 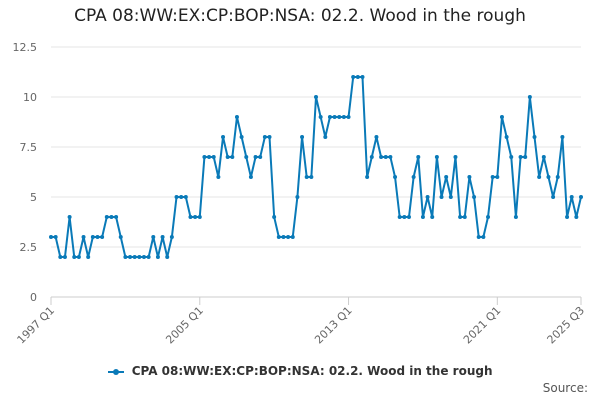 What do you see at coordinates (565, 388) in the screenshot?
I see `credits-source: Source:` at bounding box center [565, 388].